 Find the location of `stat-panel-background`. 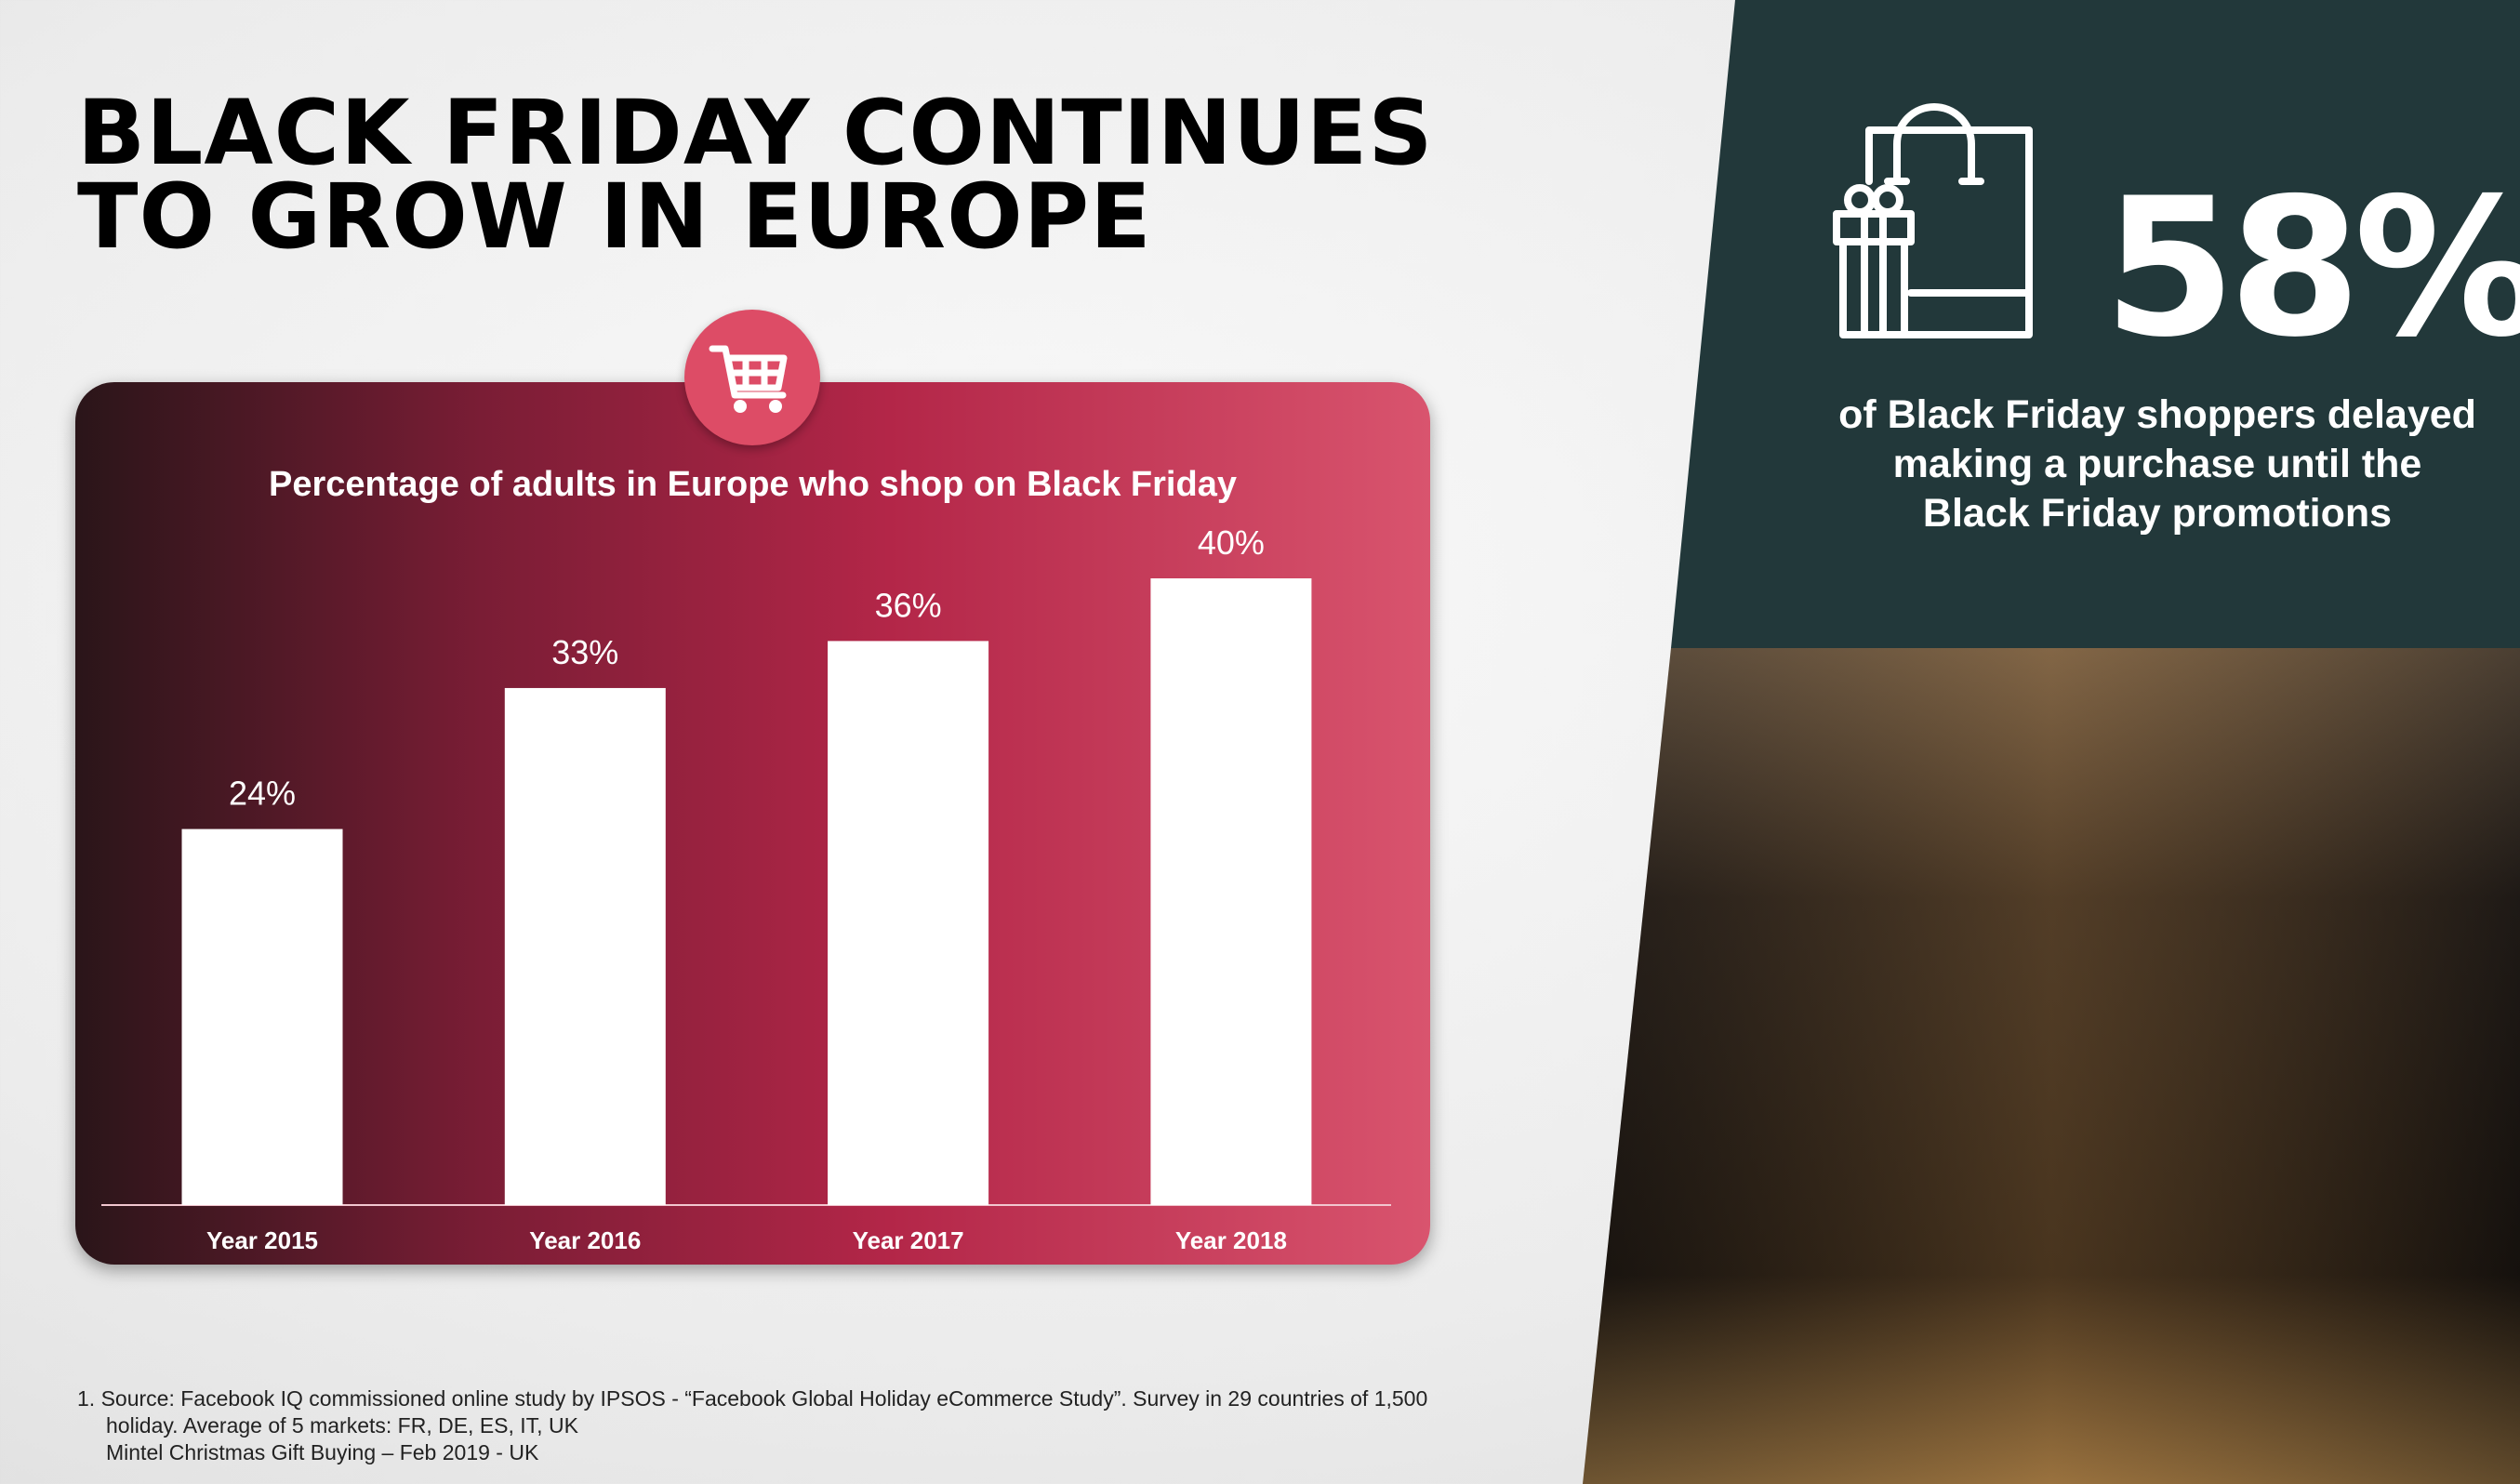

stat-panel-background is located at coordinates (2095, 324).